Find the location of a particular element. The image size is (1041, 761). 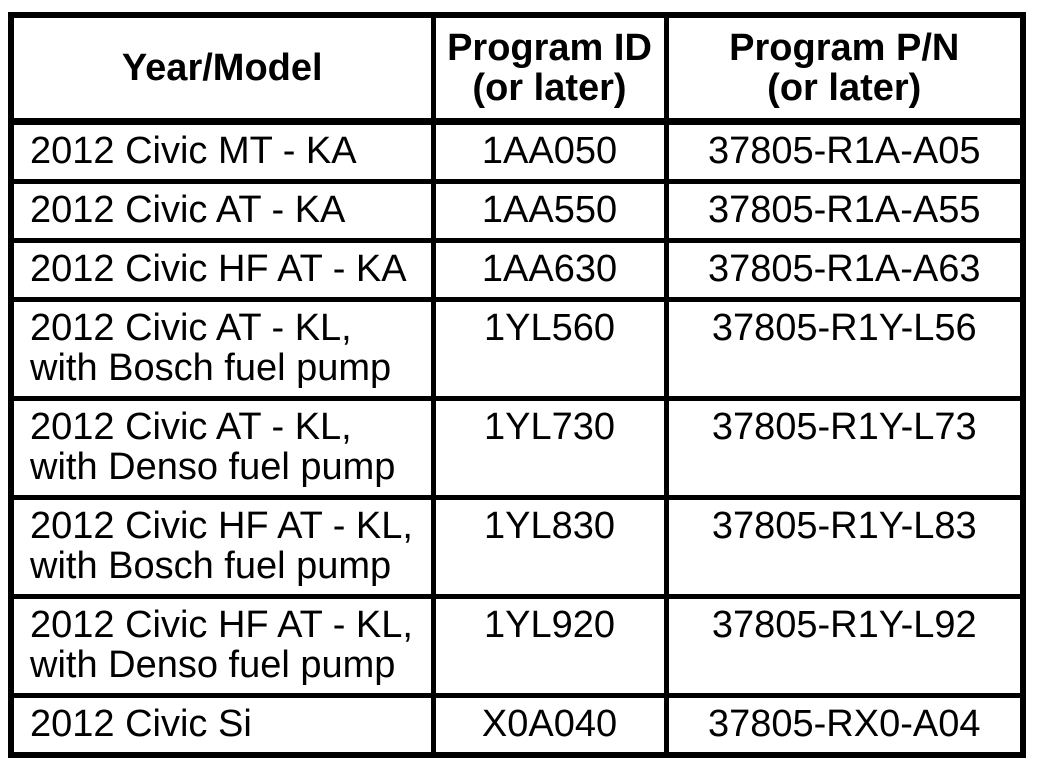

program-id-cell: X0A040 is located at coordinates (549, 725).